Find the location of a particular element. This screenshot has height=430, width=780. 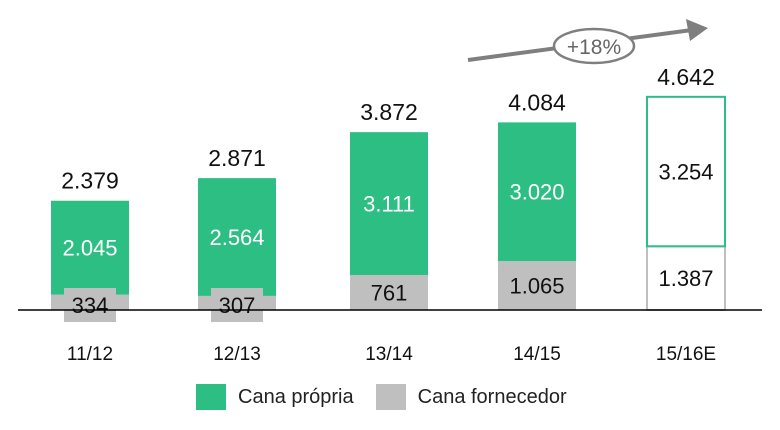

growth-annotation-label: +18% is located at coordinates (594, 47).